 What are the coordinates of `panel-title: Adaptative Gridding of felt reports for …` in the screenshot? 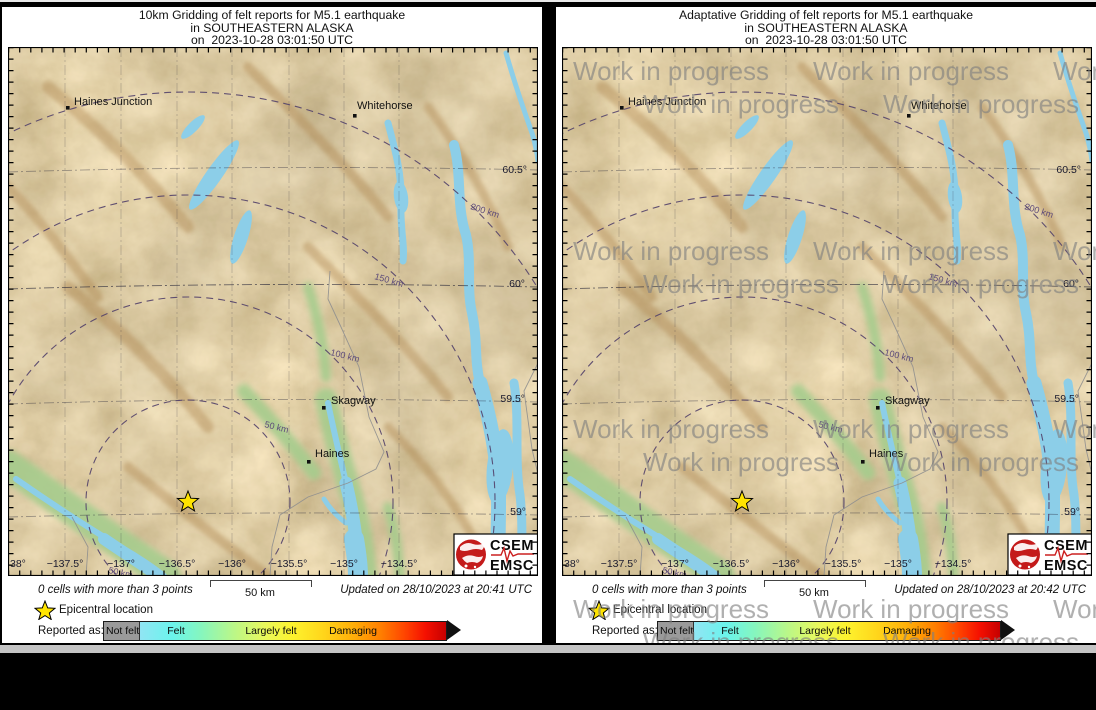 It's located at (826, 28).